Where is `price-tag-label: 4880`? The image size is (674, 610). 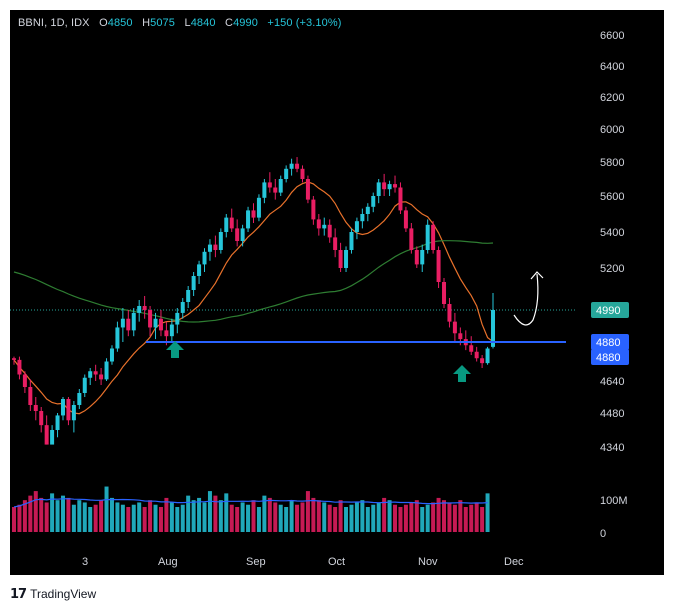
price-tag-label: 4880 is located at coordinates (608, 343).